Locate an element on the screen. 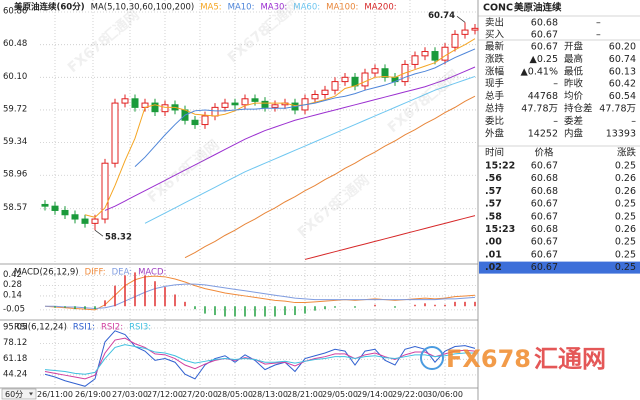 This screenshot has width=640, height=400. quote-label: 委差 is located at coordinates (573, 121).